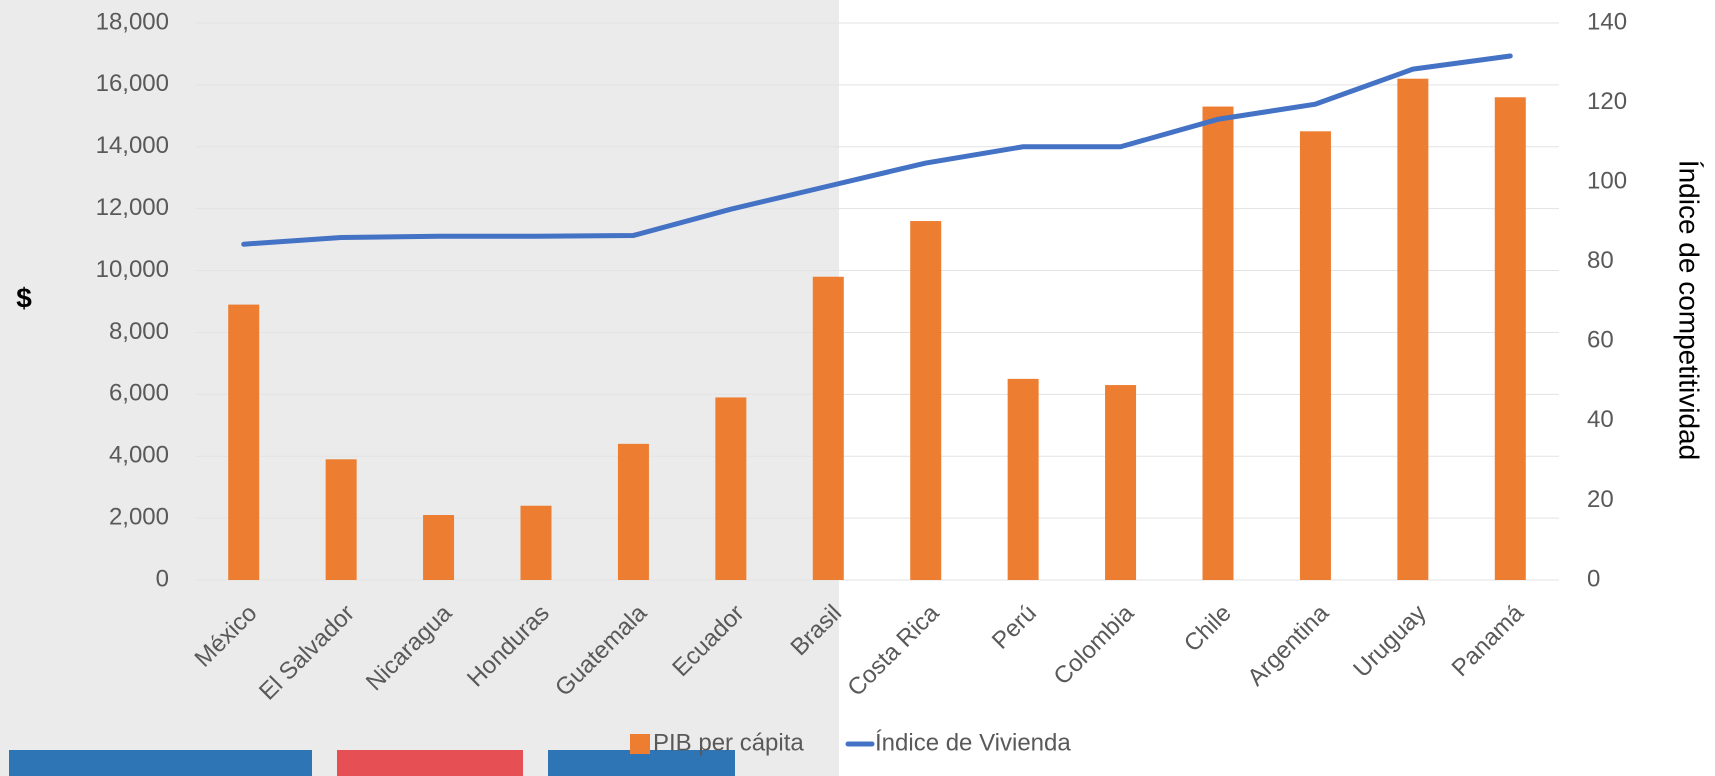 This screenshot has height=776, width=1715. What do you see at coordinates (1600, 260) in the screenshot?
I see `y2-tick-label: 80` at bounding box center [1600, 260].